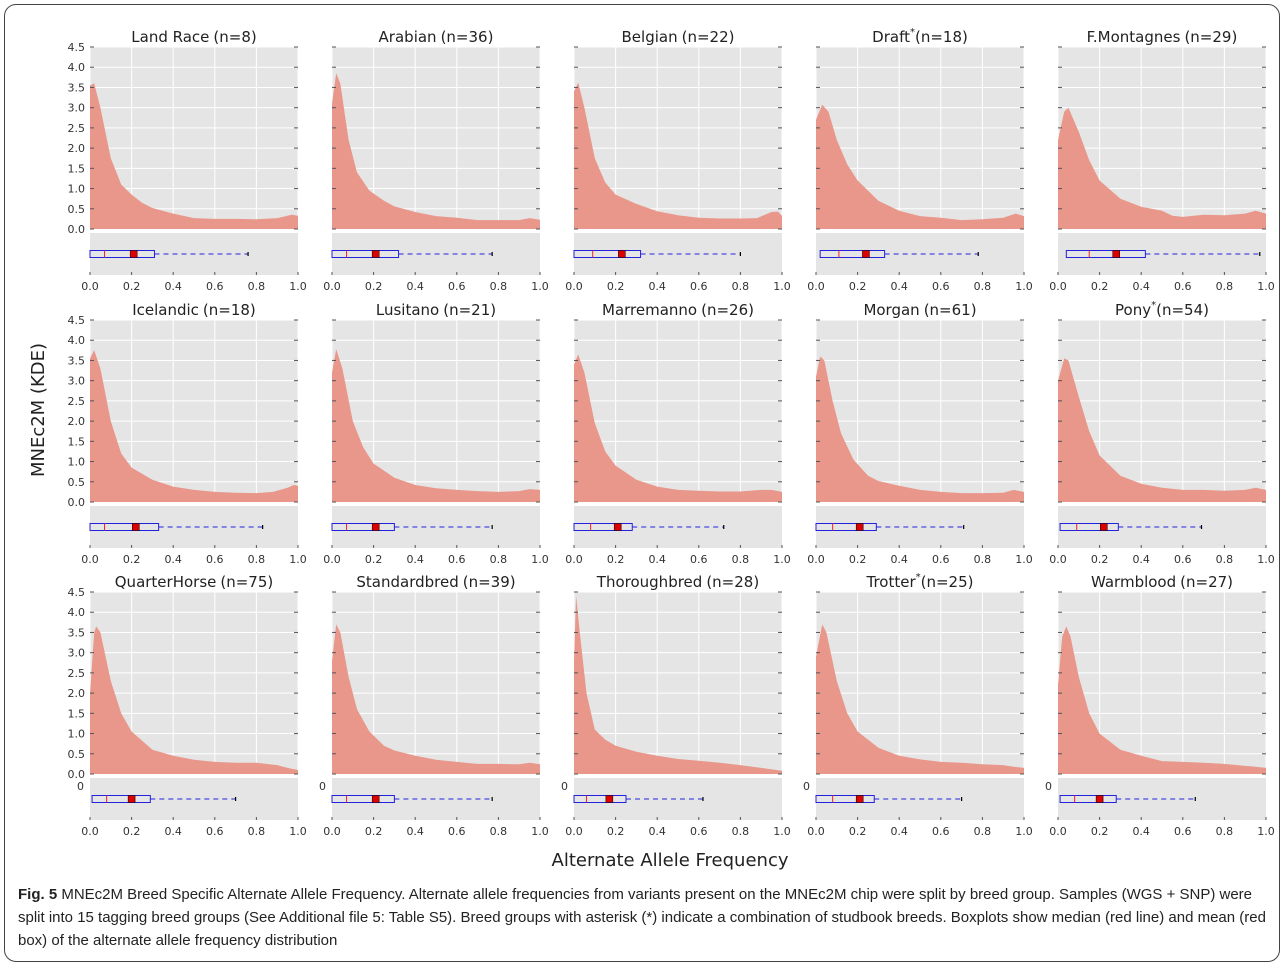 The width and height of the screenshot is (1285, 966). I want to click on panel-title-breed: Icelandic, so click(165, 310).